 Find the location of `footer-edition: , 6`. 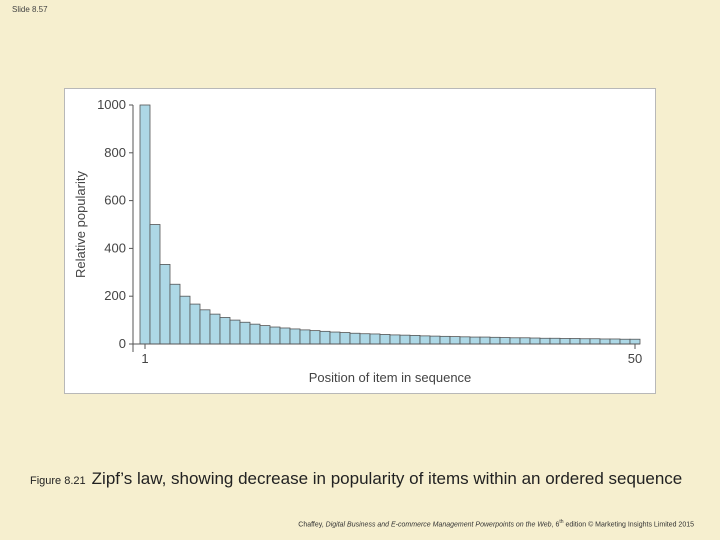

footer-edition: , 6 is located at coordinates (555, 525).